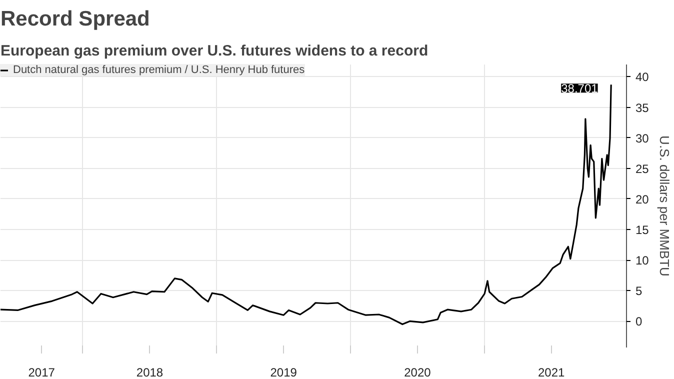  I want to click on x-tick-label: 2020, so click(418, 372).